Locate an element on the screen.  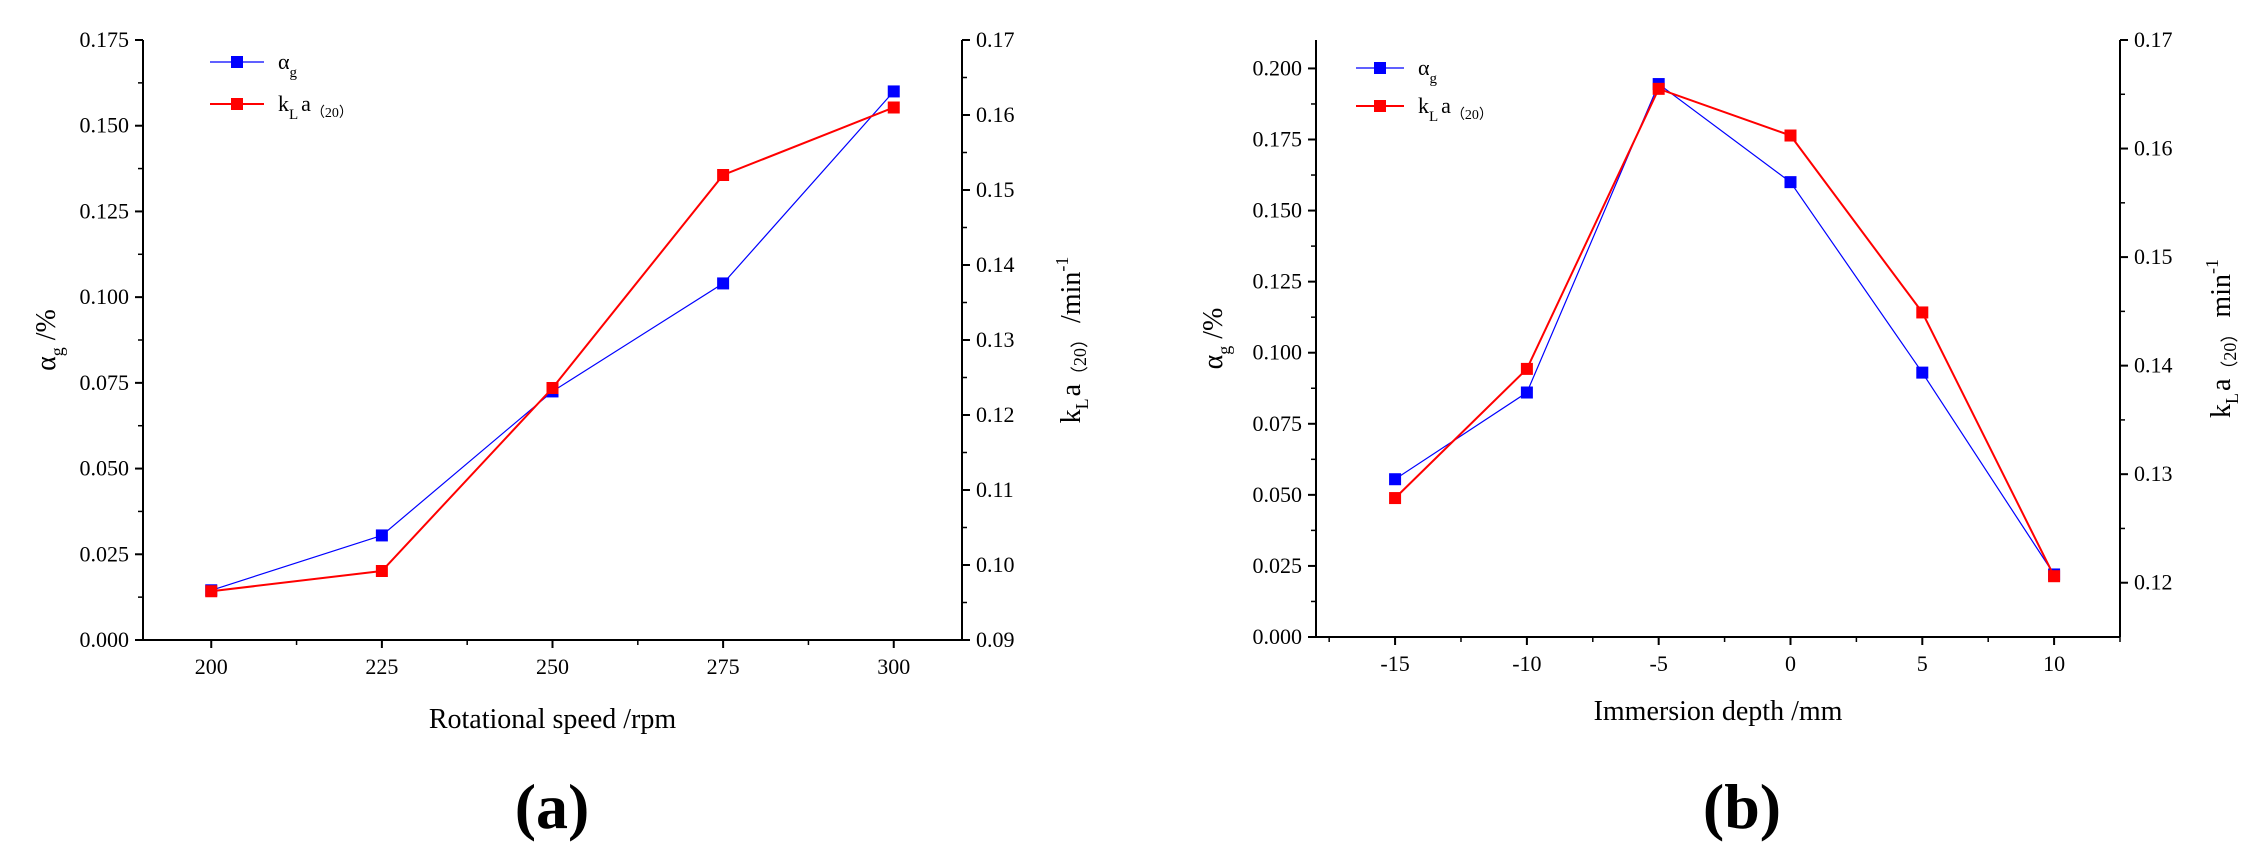
panel-label: (b) is located at coordinates (1742, 806).